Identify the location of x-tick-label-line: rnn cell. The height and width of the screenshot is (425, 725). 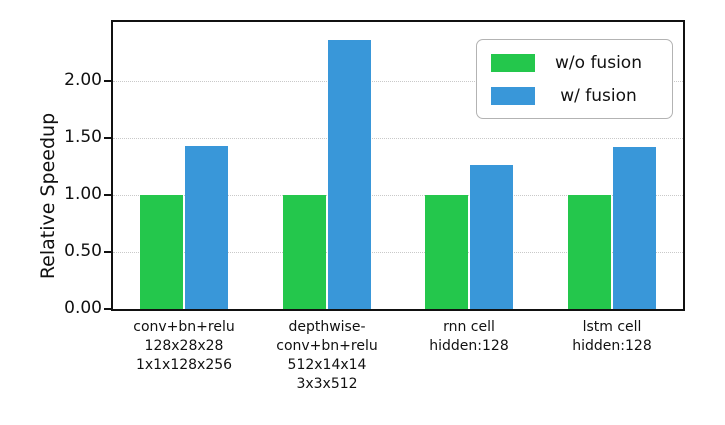
(469, 327).